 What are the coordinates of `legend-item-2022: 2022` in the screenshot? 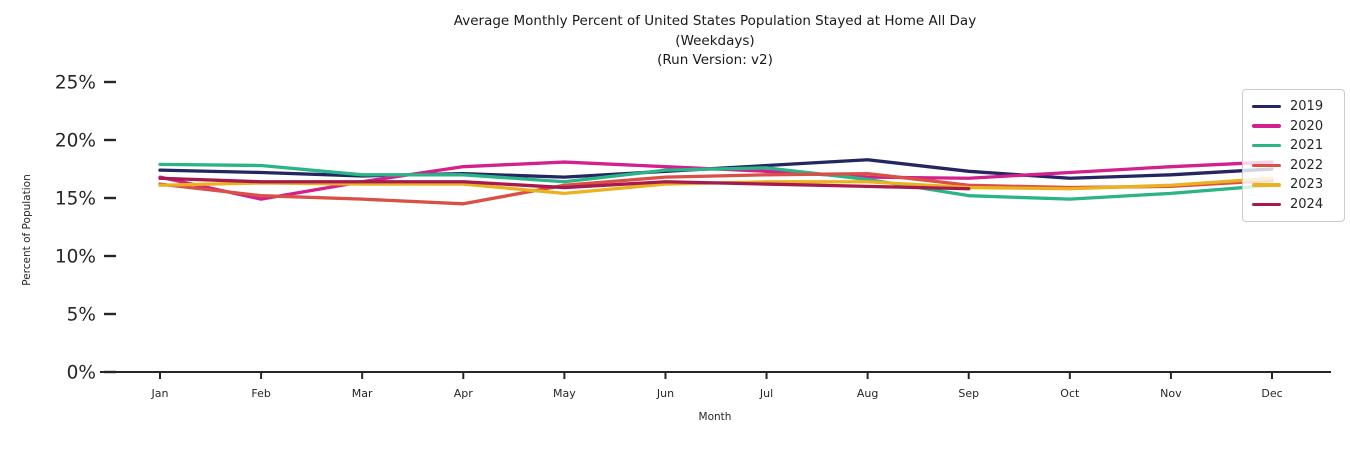 It's located at (1293, 165).